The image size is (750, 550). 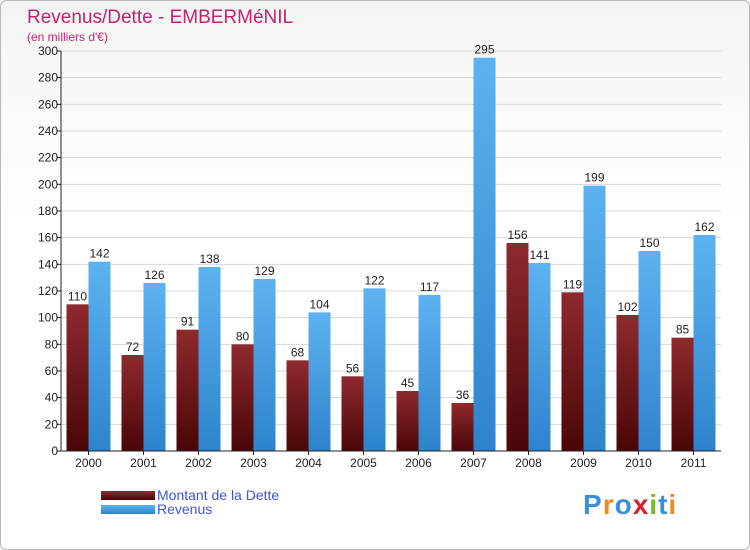 I want to click on bar-revenus-2011, so click(x=704, y=343).